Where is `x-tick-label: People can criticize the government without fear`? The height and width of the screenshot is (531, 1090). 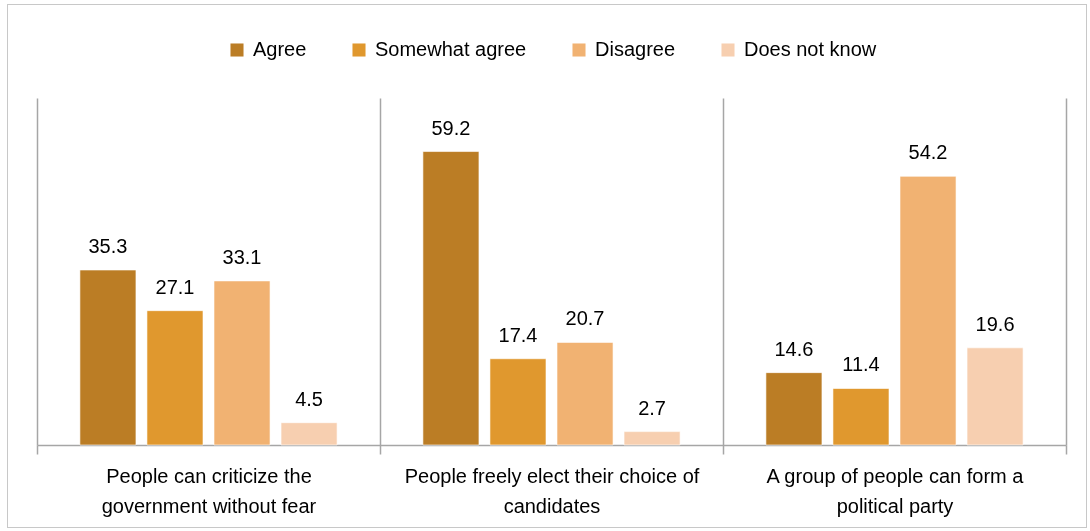 x-tick-label: People can criticize the government without fear is located at coordinates (209, 490).